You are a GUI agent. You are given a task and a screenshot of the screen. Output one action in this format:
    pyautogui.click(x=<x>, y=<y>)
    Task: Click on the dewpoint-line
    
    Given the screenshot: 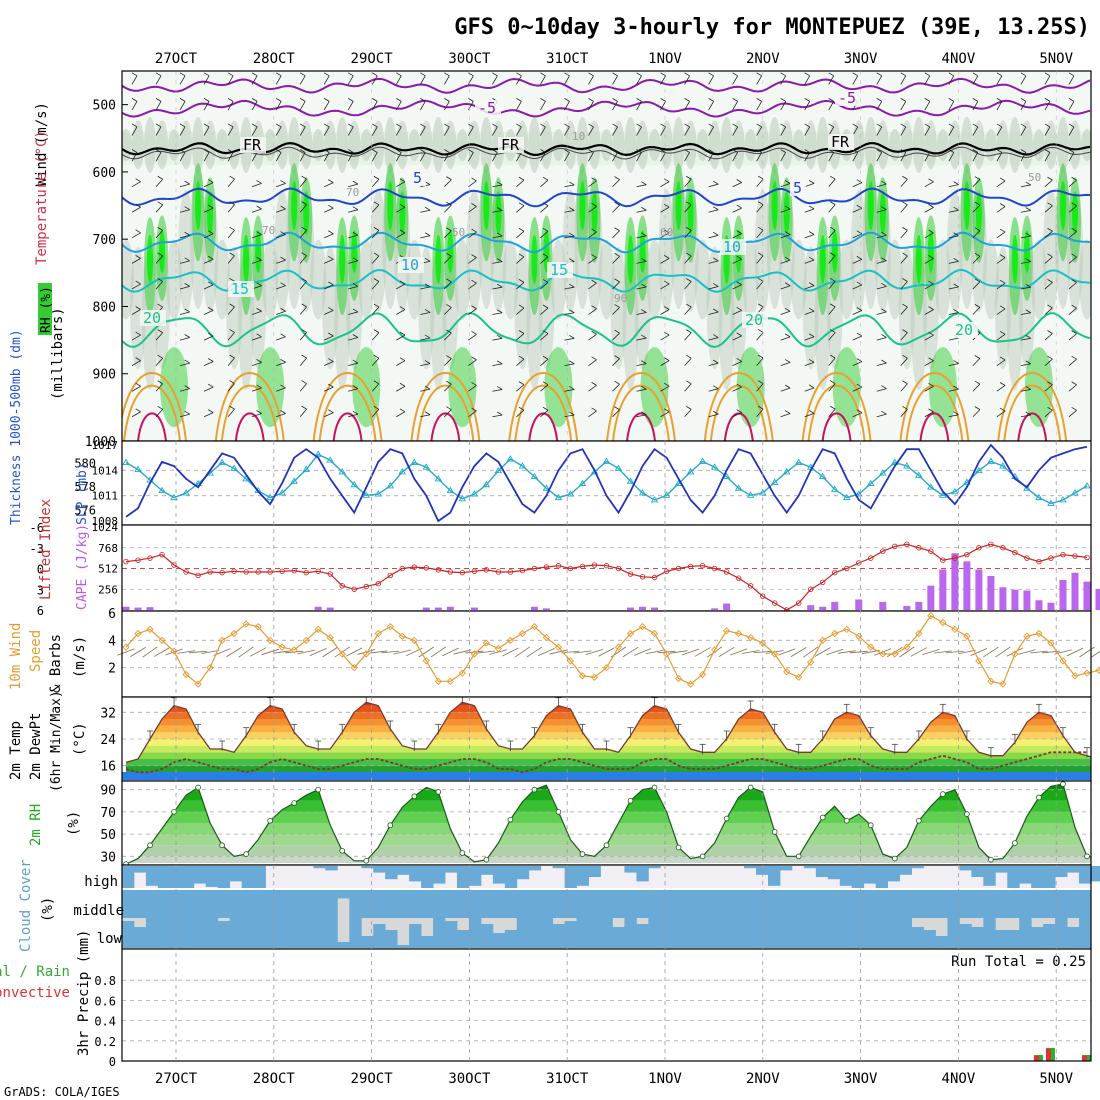 What is the action you would take?
    pyautogui.click(x=606, y=762)
    